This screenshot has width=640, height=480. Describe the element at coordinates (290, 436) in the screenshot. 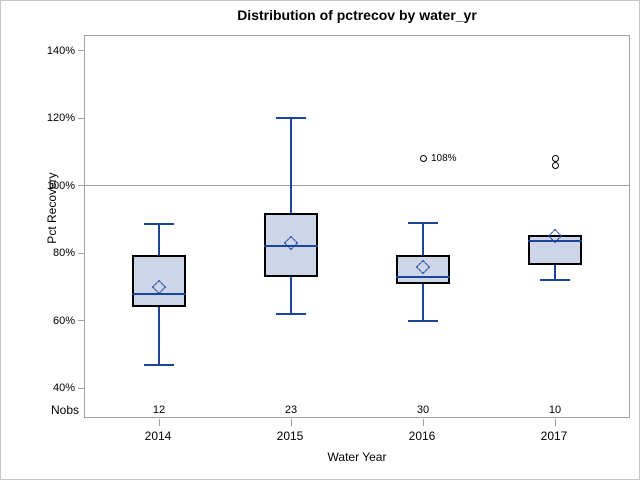

I see `x-tick-label: 2015` at that location.